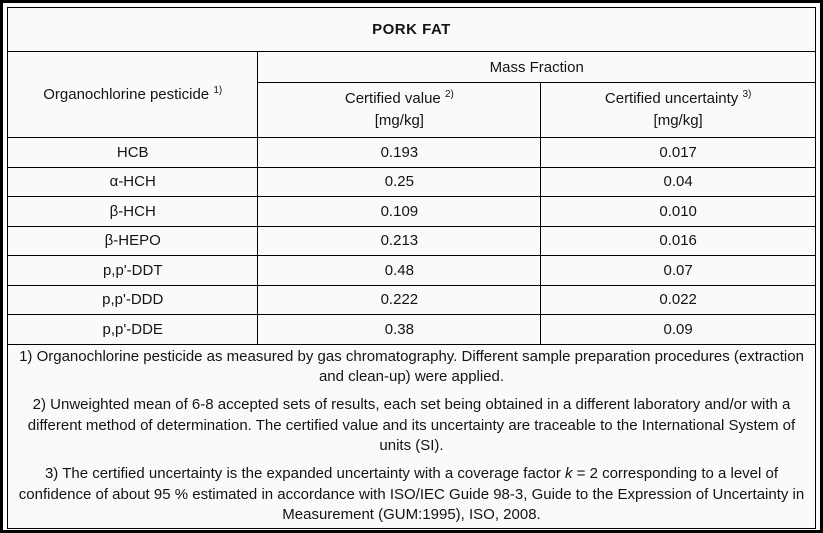 The image size is (823, 533). Describe the element at coordinates (678, 211) in the screenshot. I see `certified-uncertainty: 0.010` at that location.